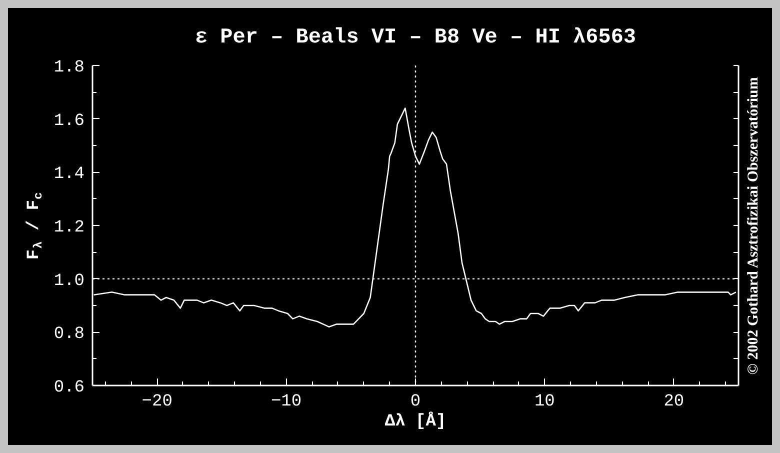  What do you see at coordinates (415, 422) in the screenshot?
I see `x-axis-title: Δλ [Å]` at bounding box center [415, 422].